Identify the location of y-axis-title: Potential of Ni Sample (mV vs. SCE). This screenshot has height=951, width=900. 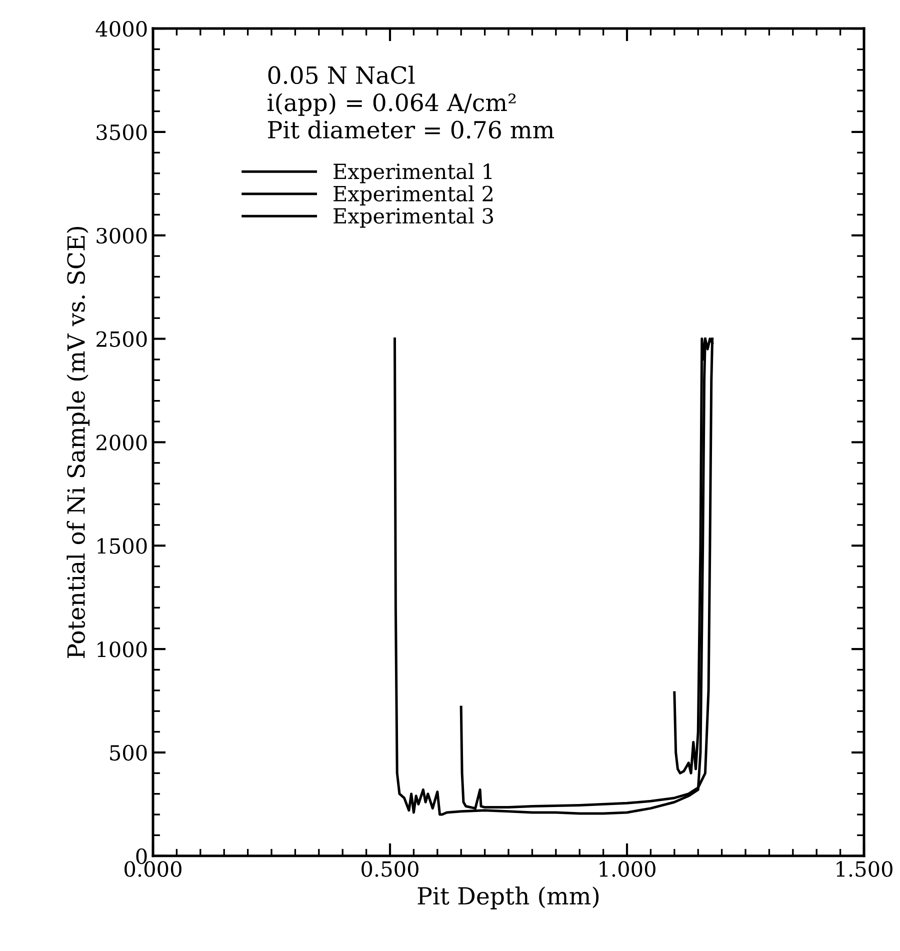
(78, 442).